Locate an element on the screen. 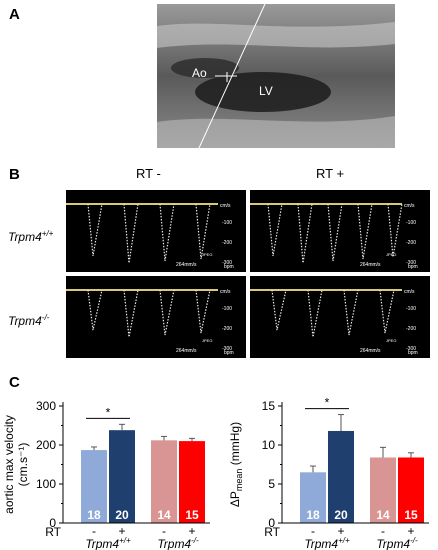 The image size is (438, 550). left-ventricle-label: LV is located at coordinates (266, 91).